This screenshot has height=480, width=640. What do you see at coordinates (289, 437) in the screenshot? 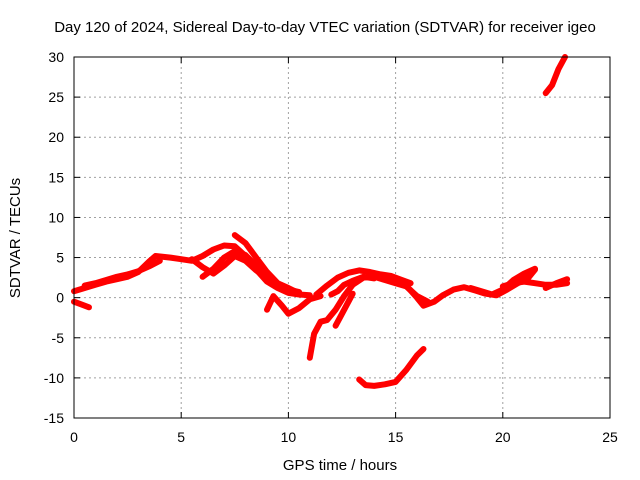
I see `x-tick-label: 10` at bounding box center [289, 437].